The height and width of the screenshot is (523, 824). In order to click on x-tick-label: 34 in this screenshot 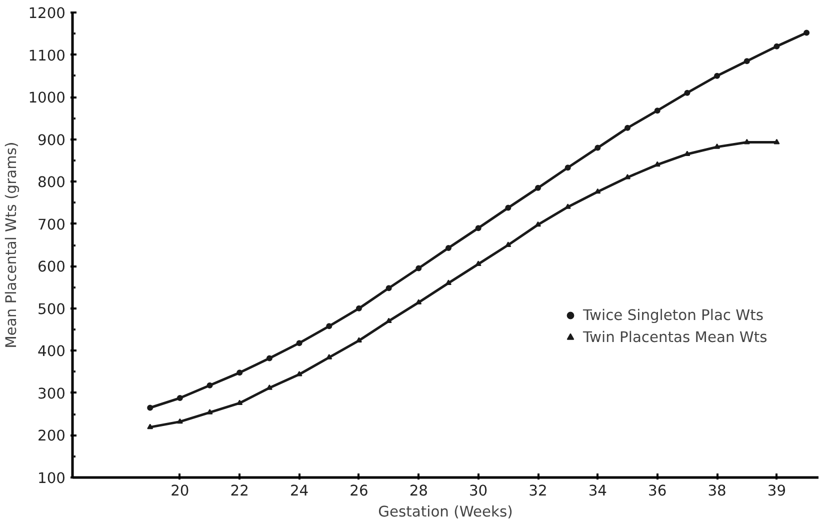, I will do `click(598, 491)`.